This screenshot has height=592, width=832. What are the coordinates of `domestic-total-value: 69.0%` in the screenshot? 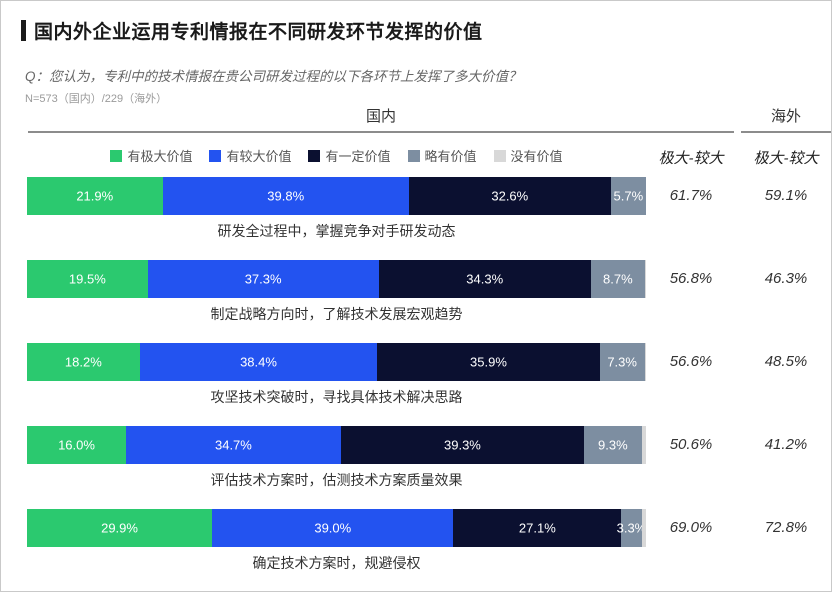 It's located at (691, 527).